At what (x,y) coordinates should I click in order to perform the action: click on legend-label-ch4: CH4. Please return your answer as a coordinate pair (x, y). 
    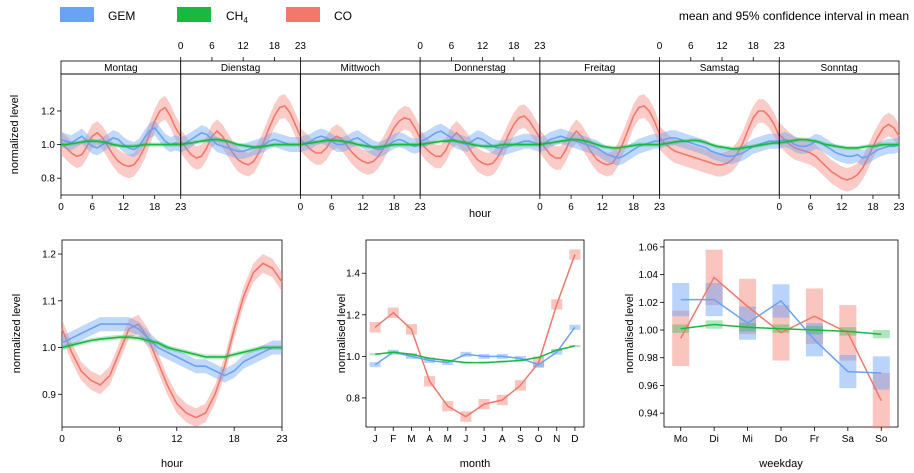
    Looking at the image, I should click on (237, 17).